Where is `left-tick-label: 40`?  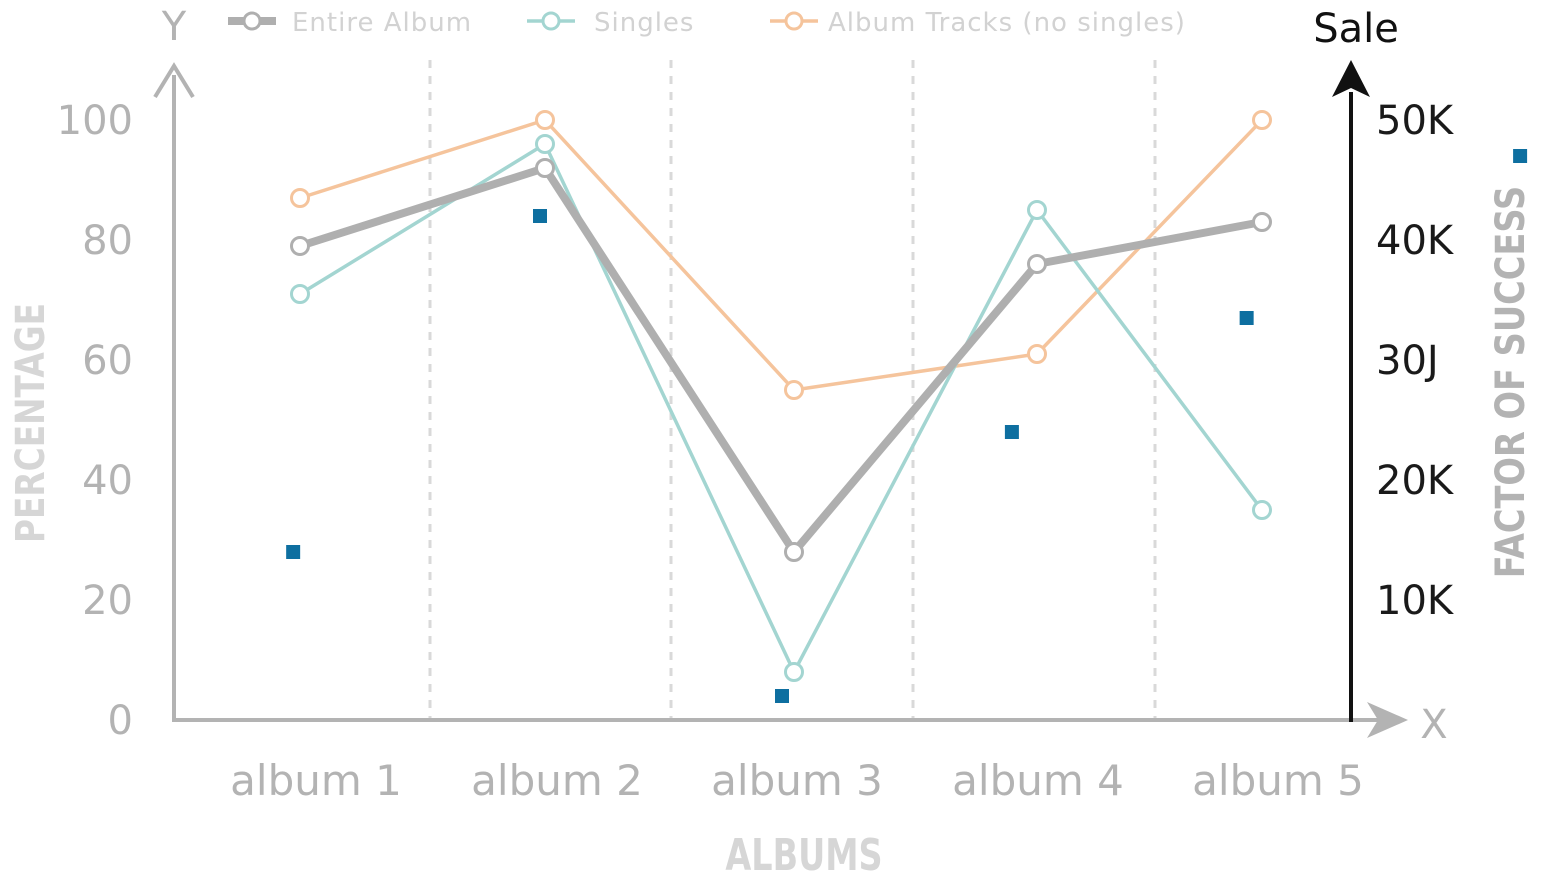
left-tick-label: 40 is located at coordinates (107, 481).